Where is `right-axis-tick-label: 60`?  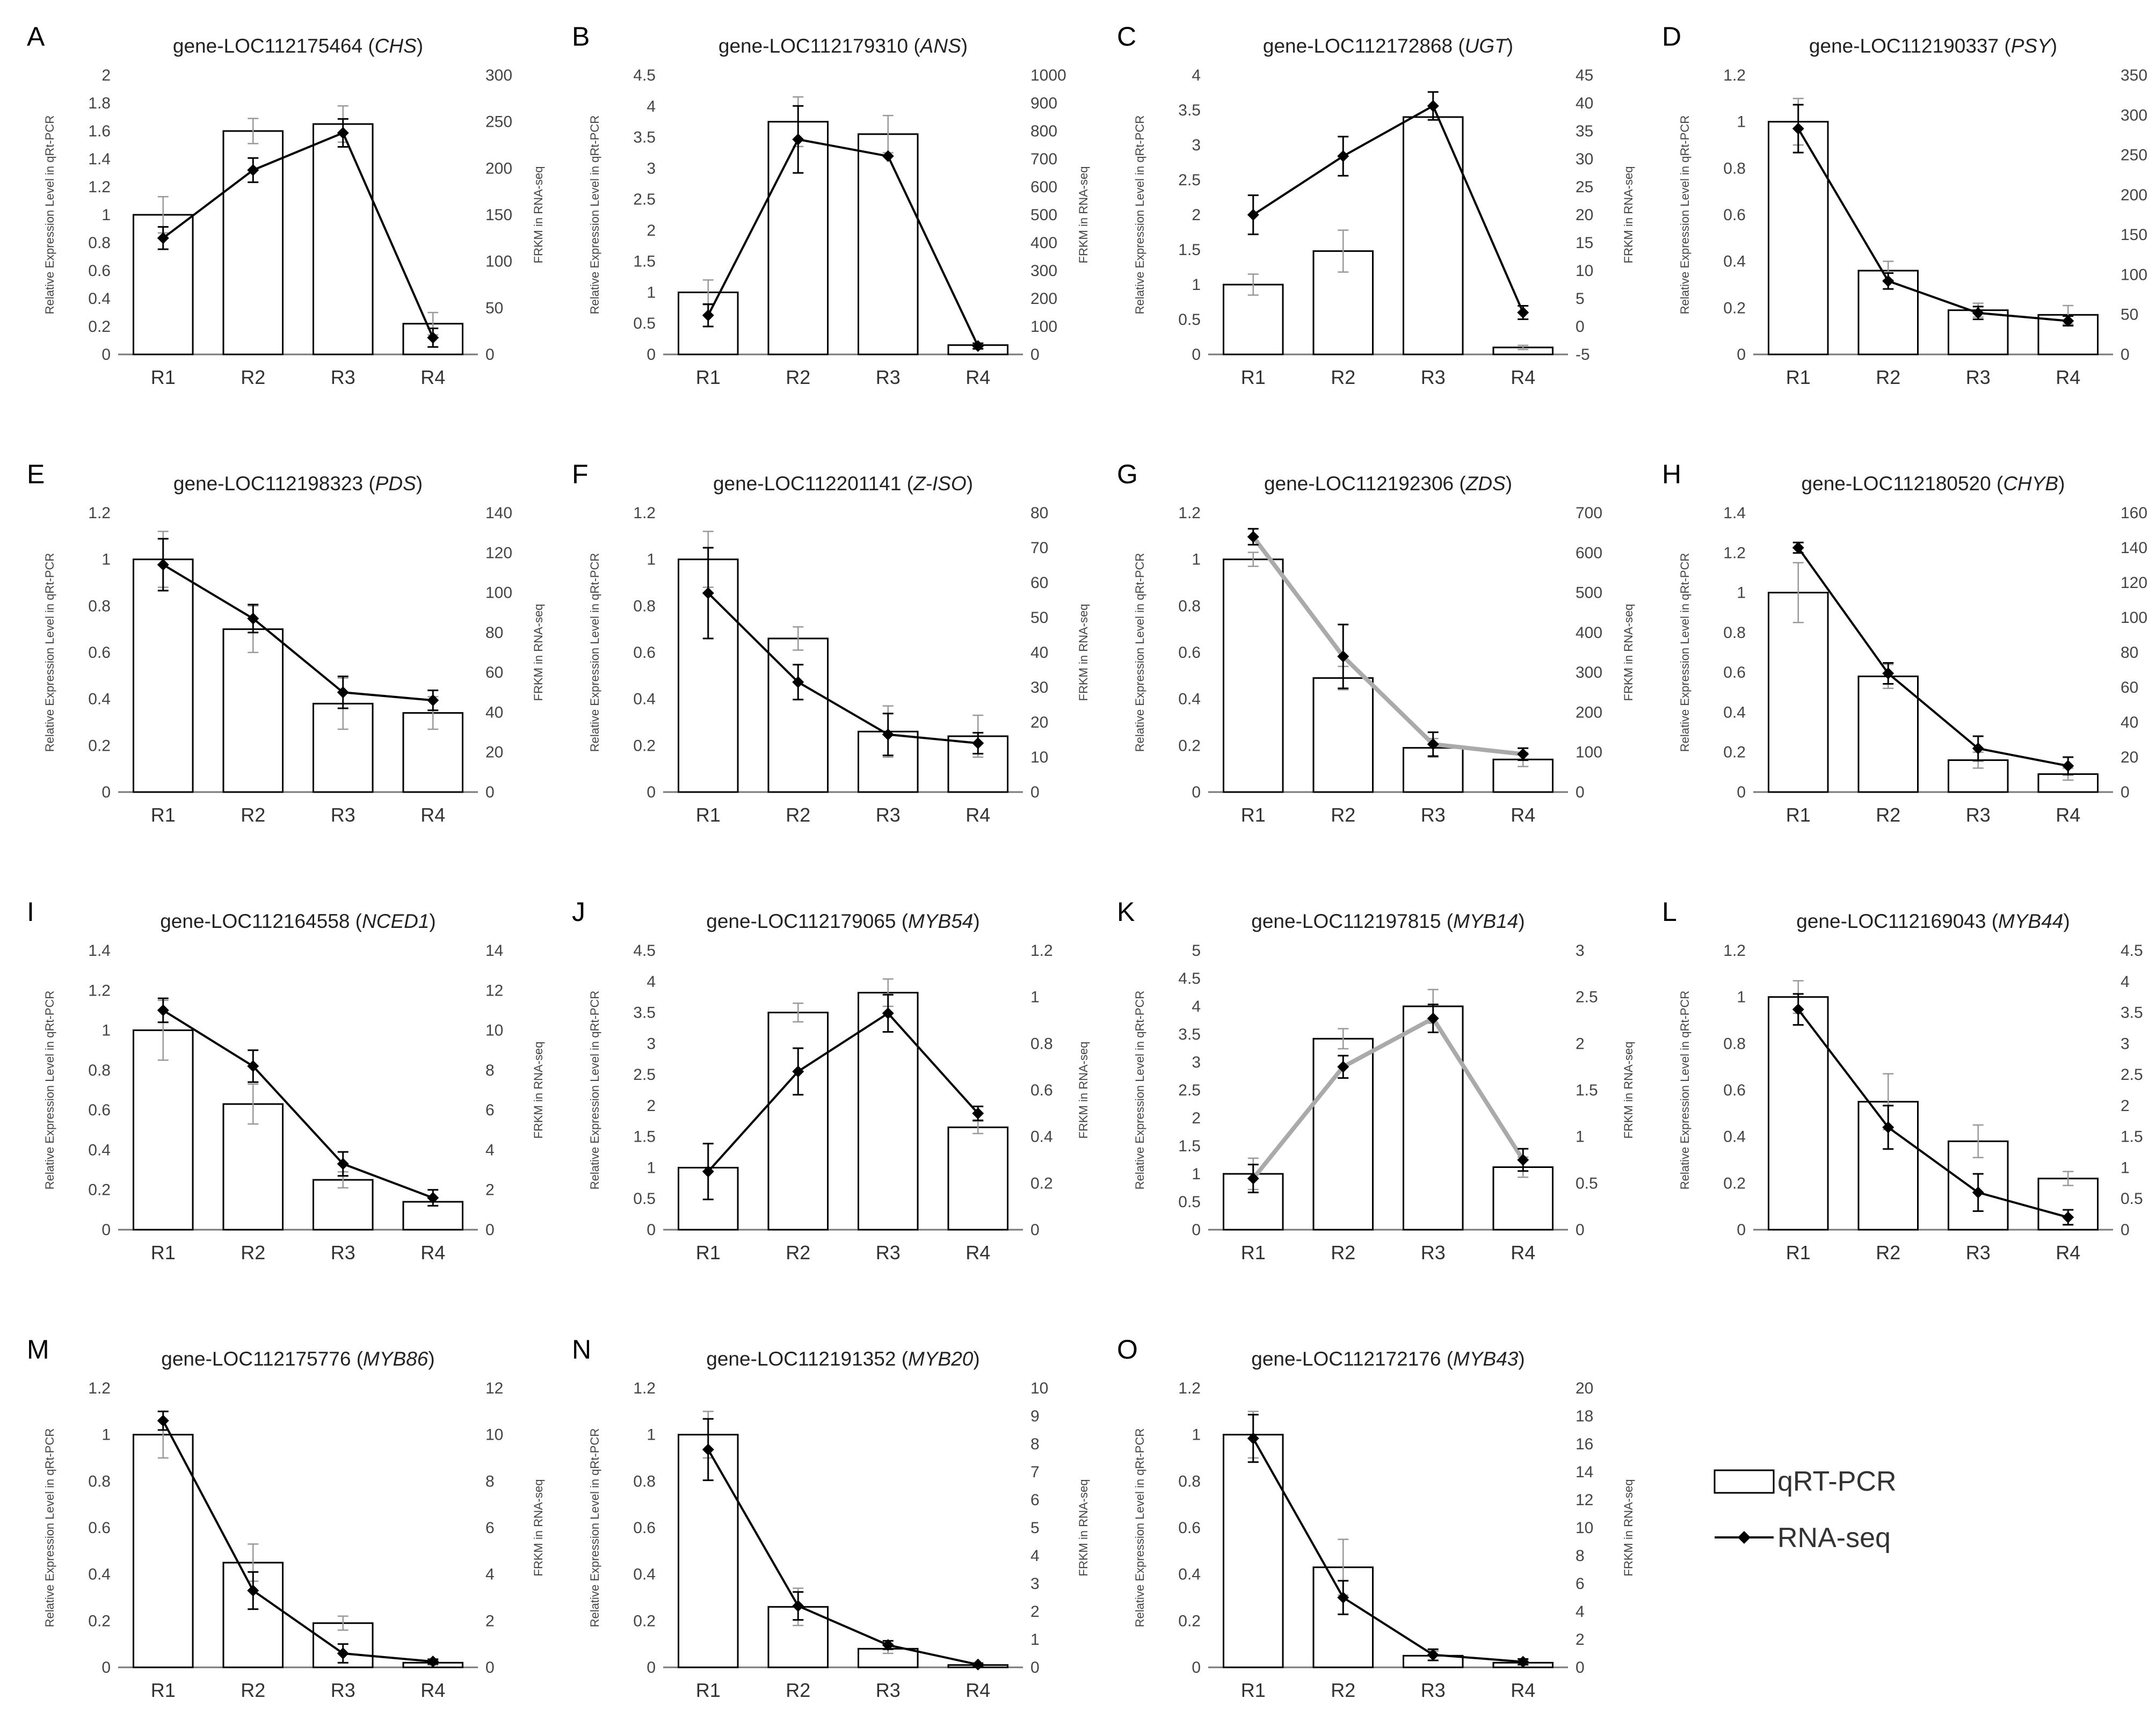 right-axis-tick-label: 60 is located at coordinates (2129, 687).